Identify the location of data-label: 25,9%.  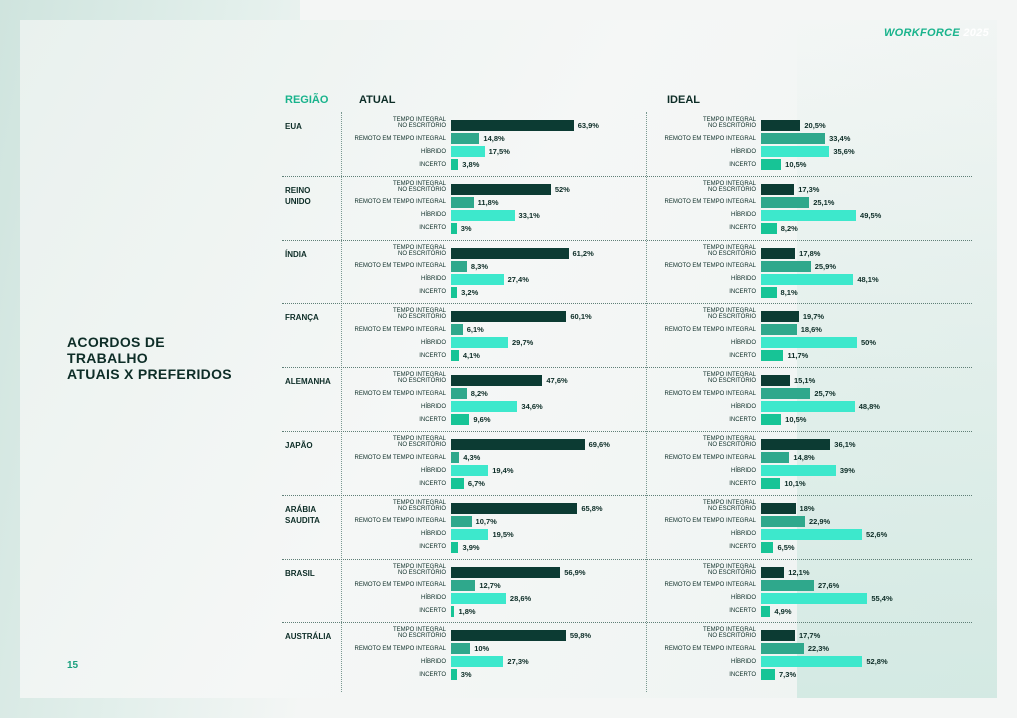
(825, 266).